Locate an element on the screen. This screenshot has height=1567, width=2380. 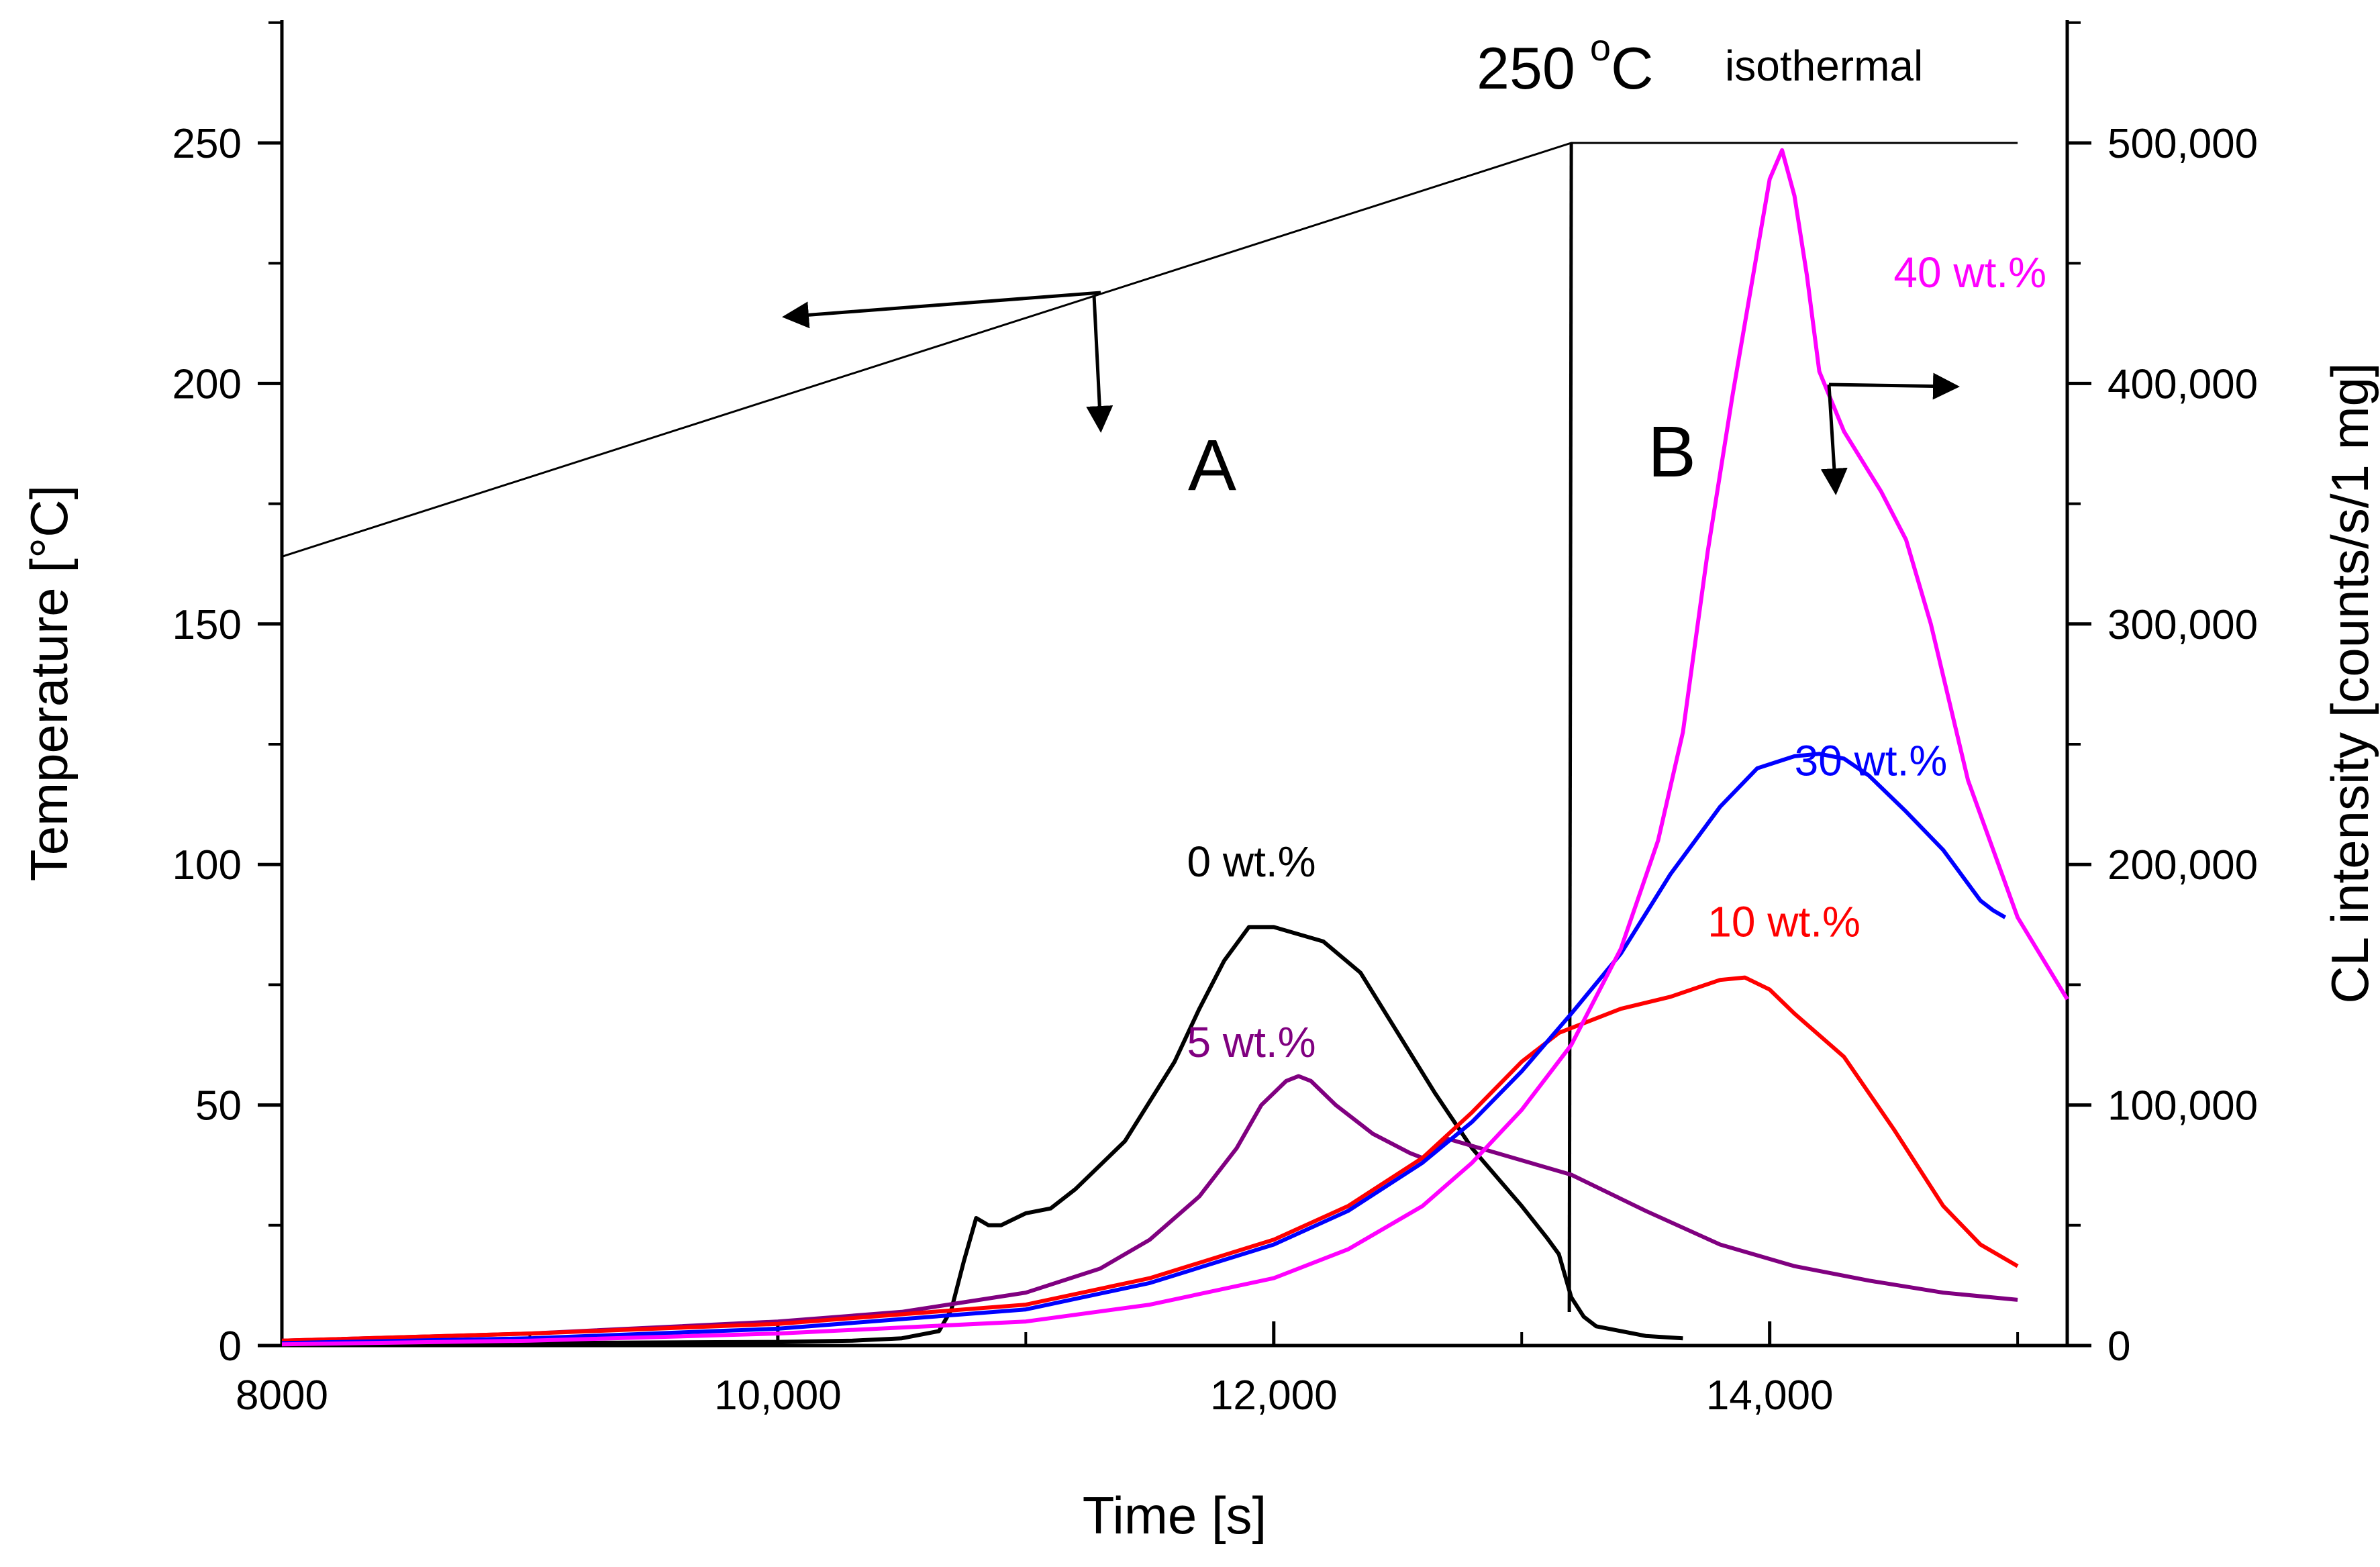
left-tick-label: 150 is located at coordinates (207, 625).